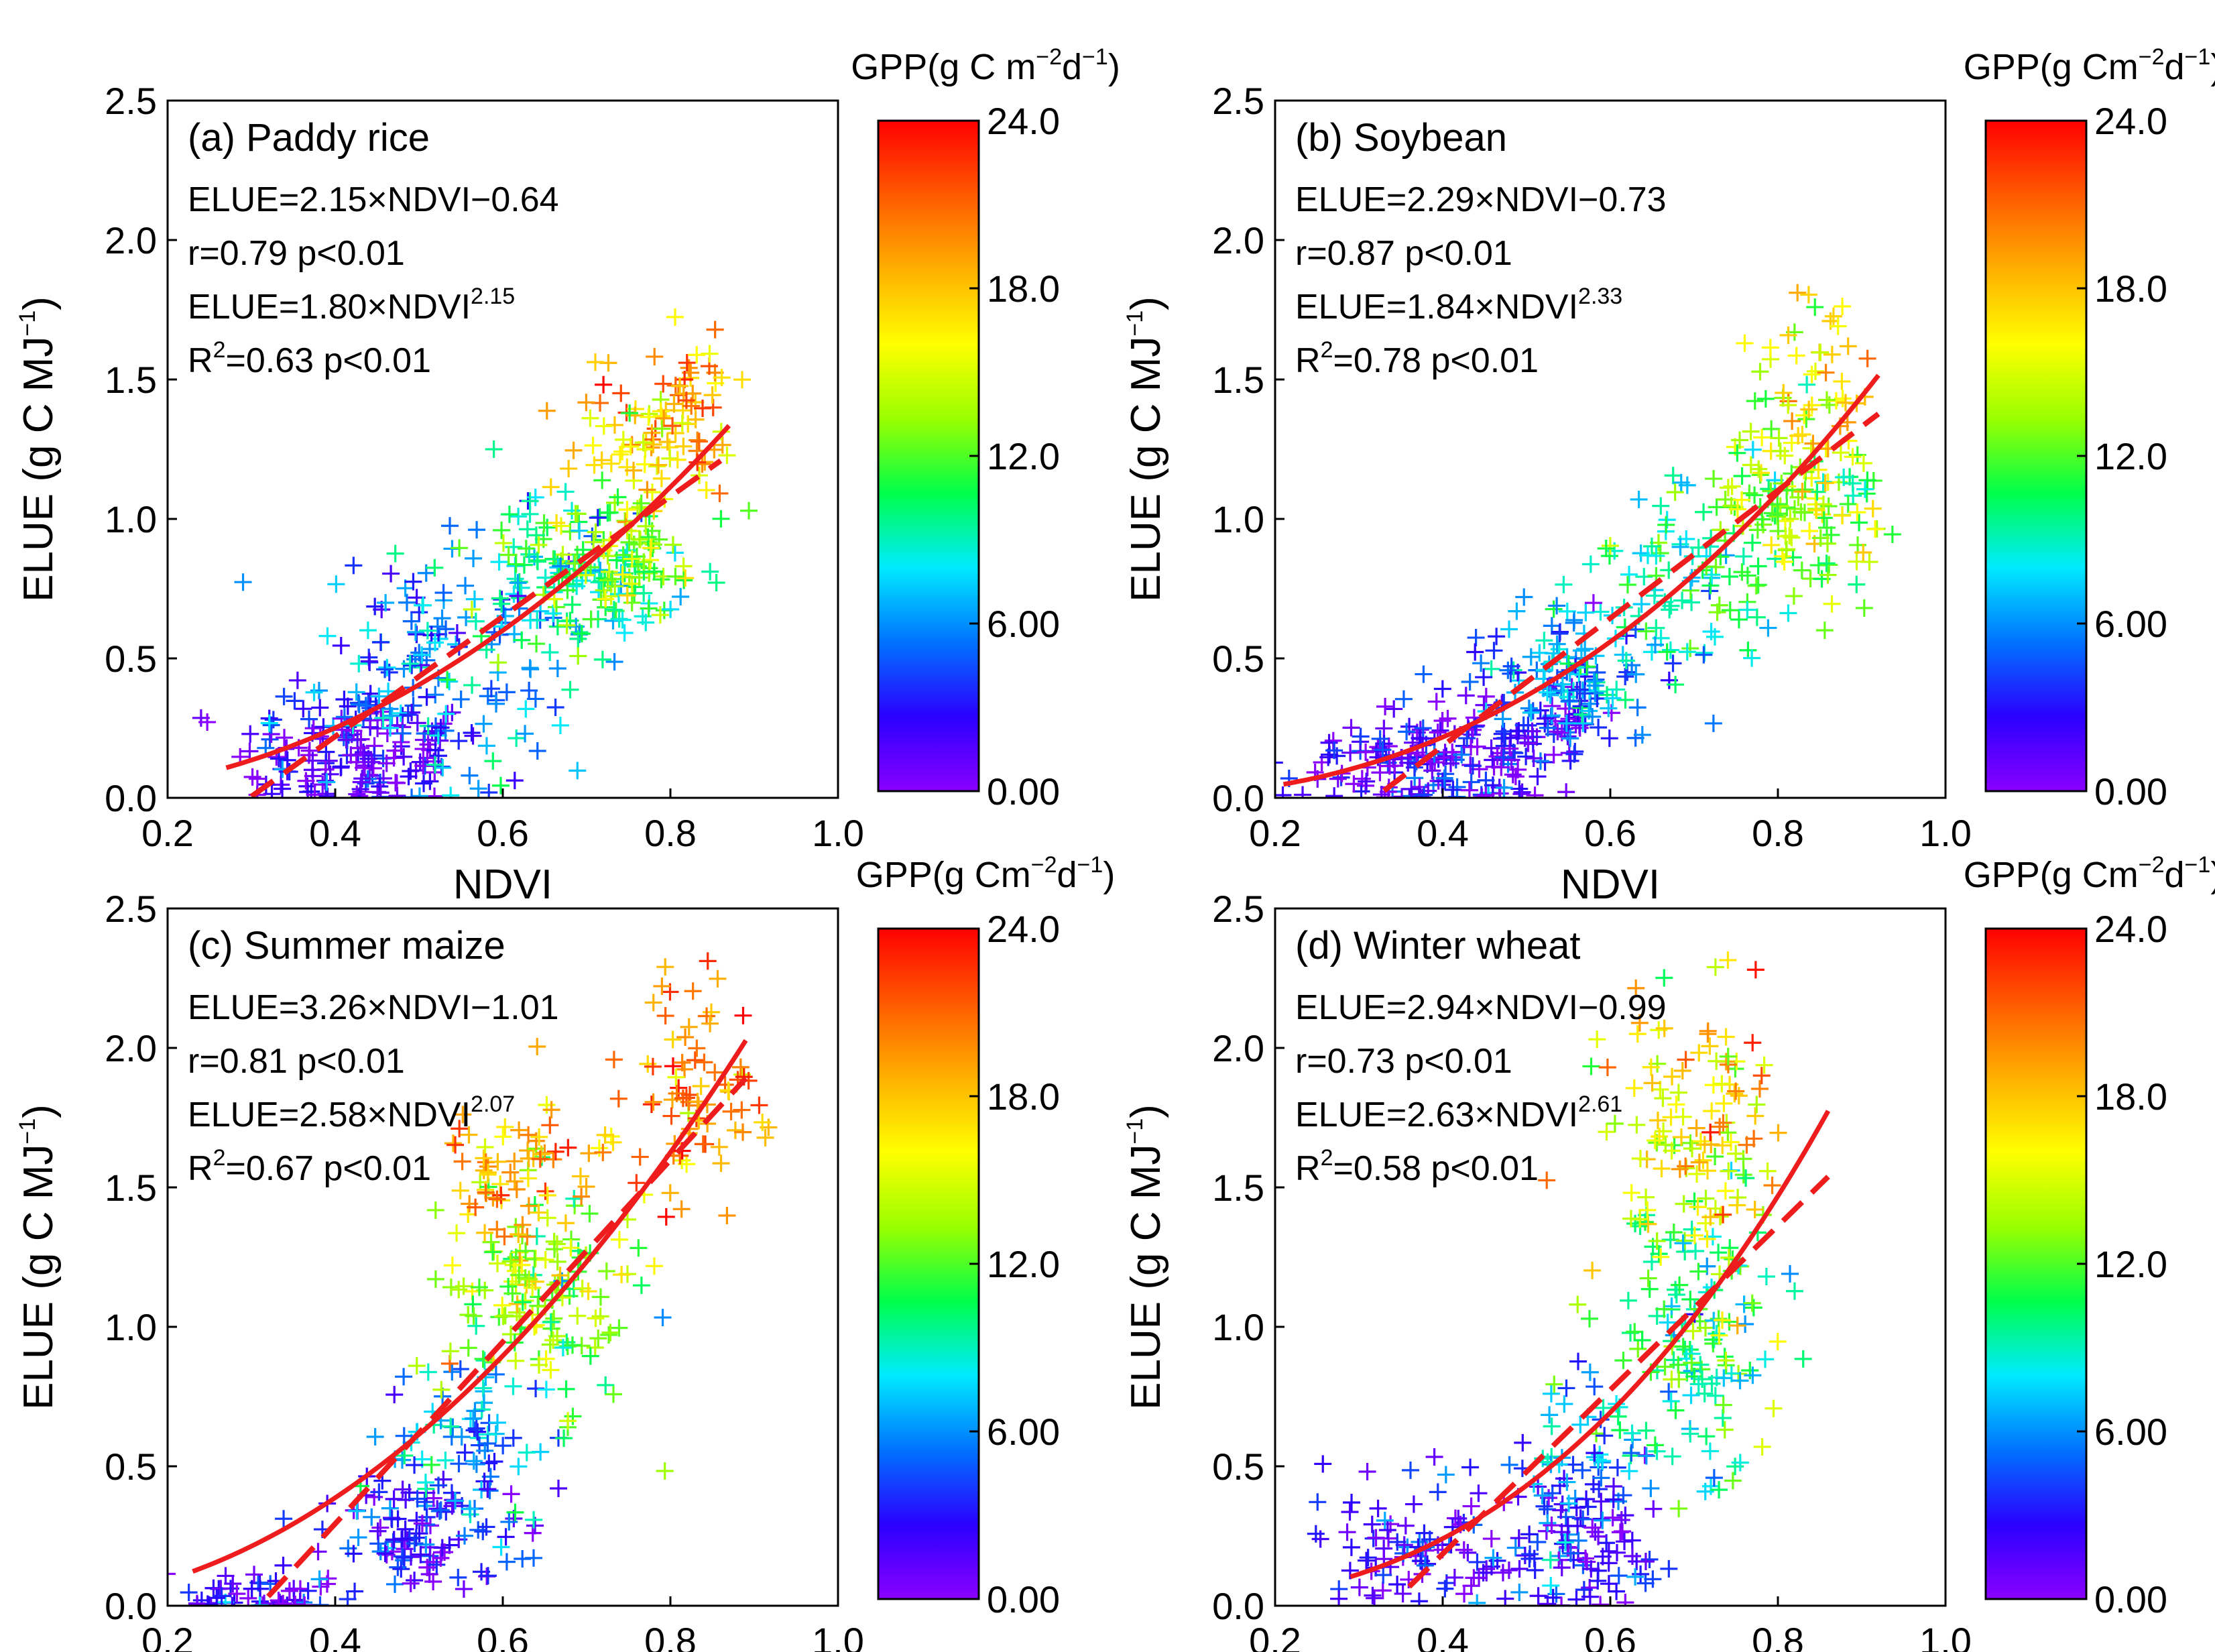 This screenshot has height=1652, width=2215. I want to click on panel-title: (d) Winter wheat, so click(1437, 945).